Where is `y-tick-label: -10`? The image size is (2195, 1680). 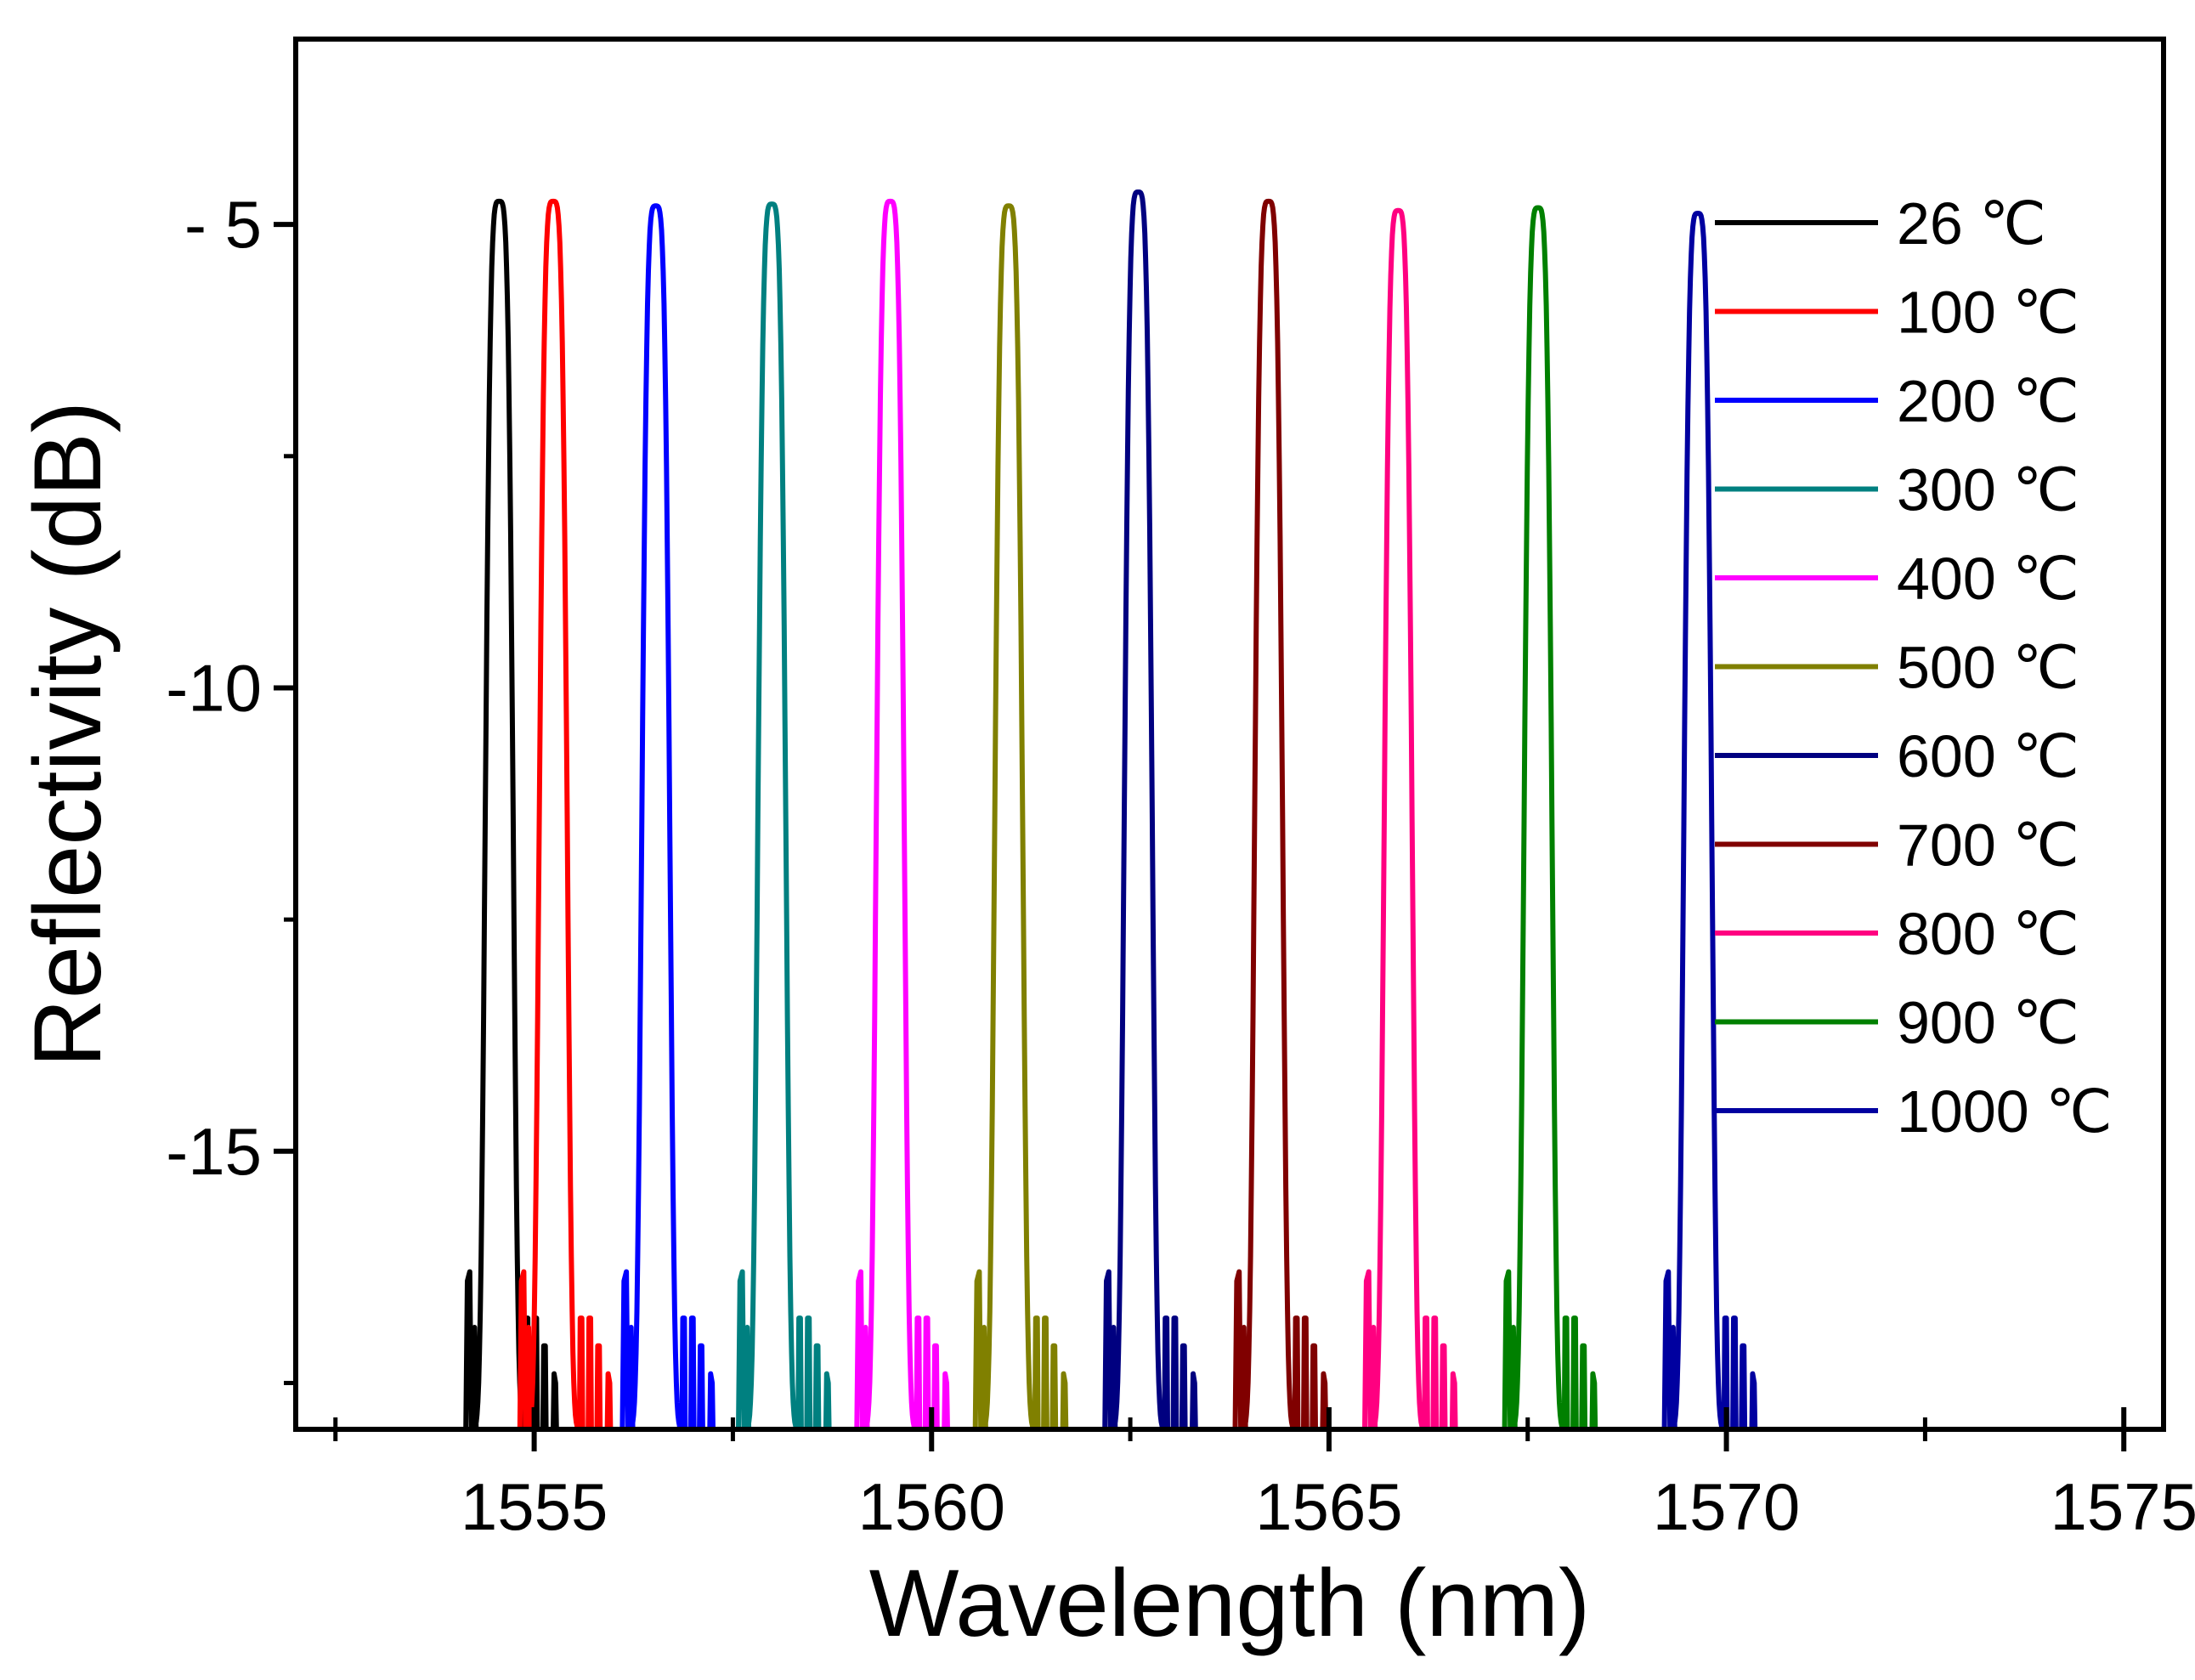 y-tick-label: -10 is located at coordinates (214, 687).